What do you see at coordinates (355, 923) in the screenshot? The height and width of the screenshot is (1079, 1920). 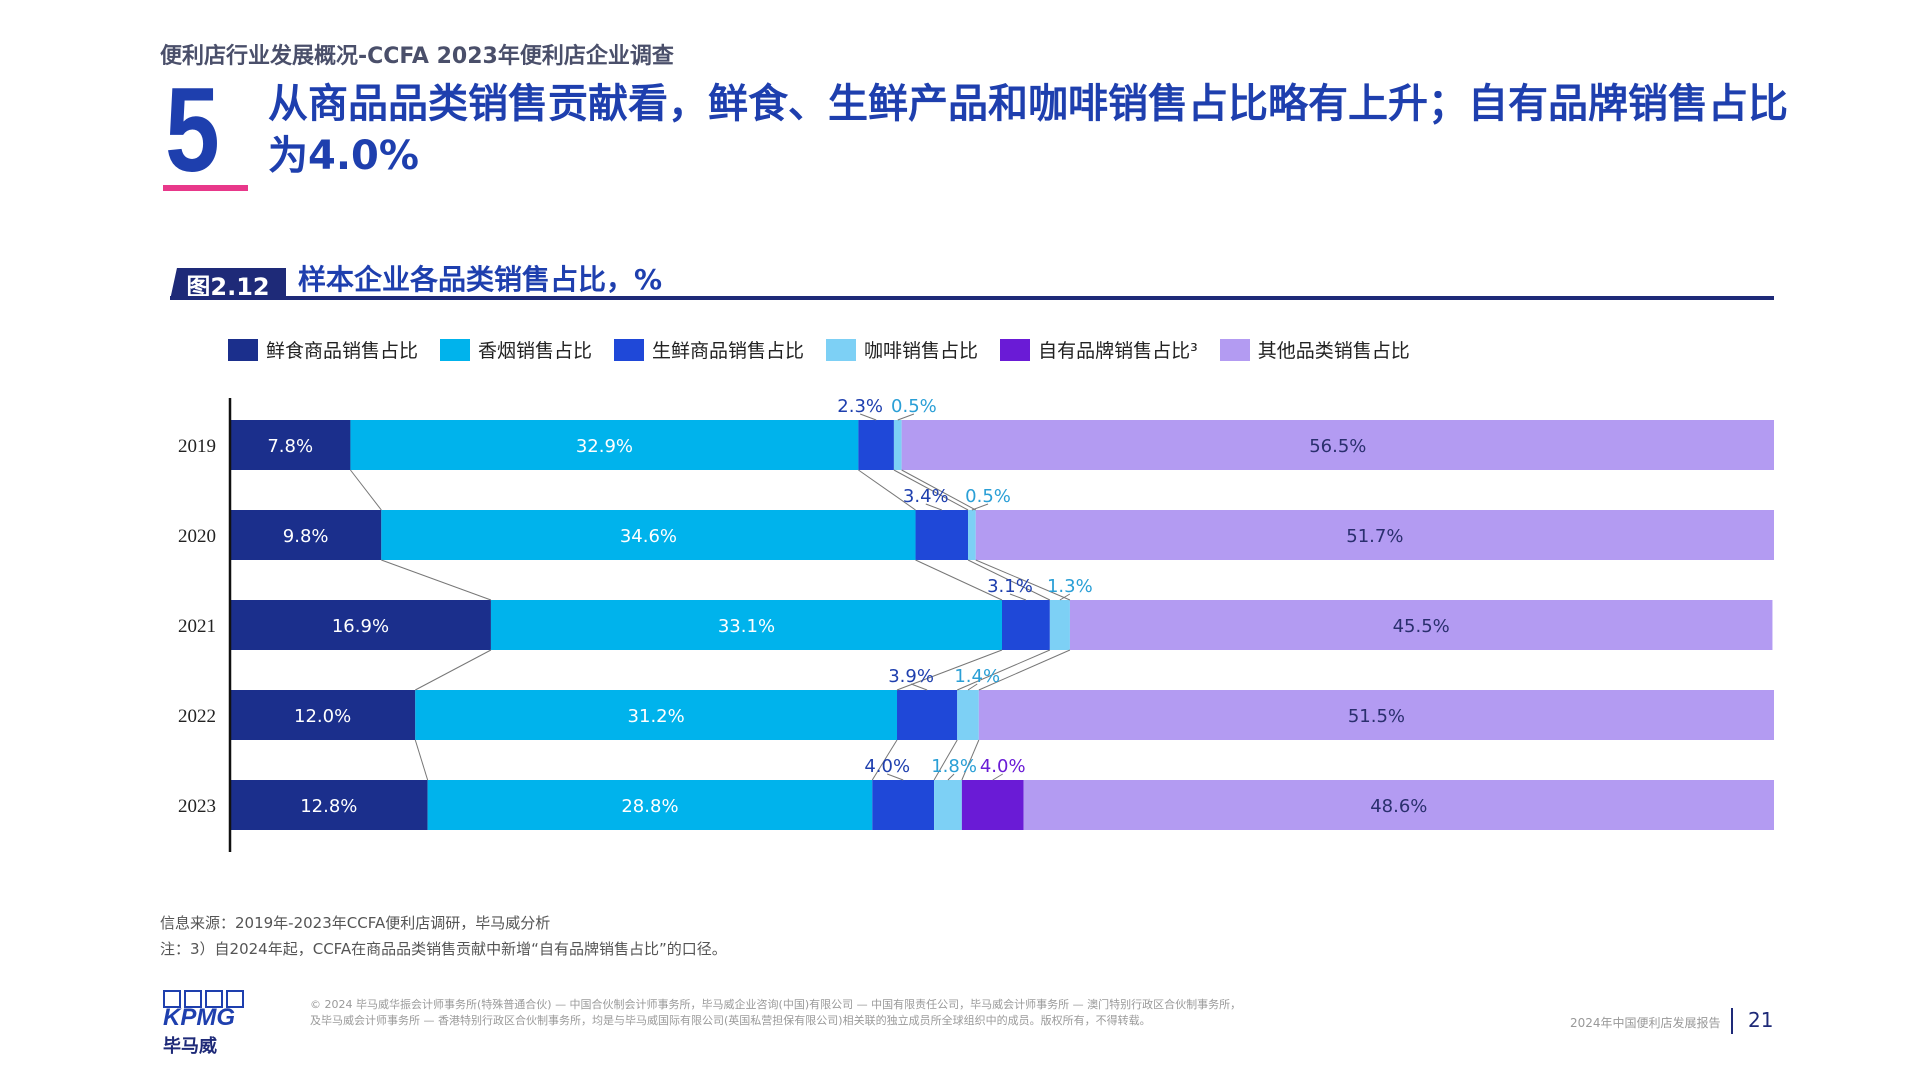 I see `source-line: 信息来源：2019年-2023年CCFA便利店调研，毕马威分析` at bounding box center [355, 923].